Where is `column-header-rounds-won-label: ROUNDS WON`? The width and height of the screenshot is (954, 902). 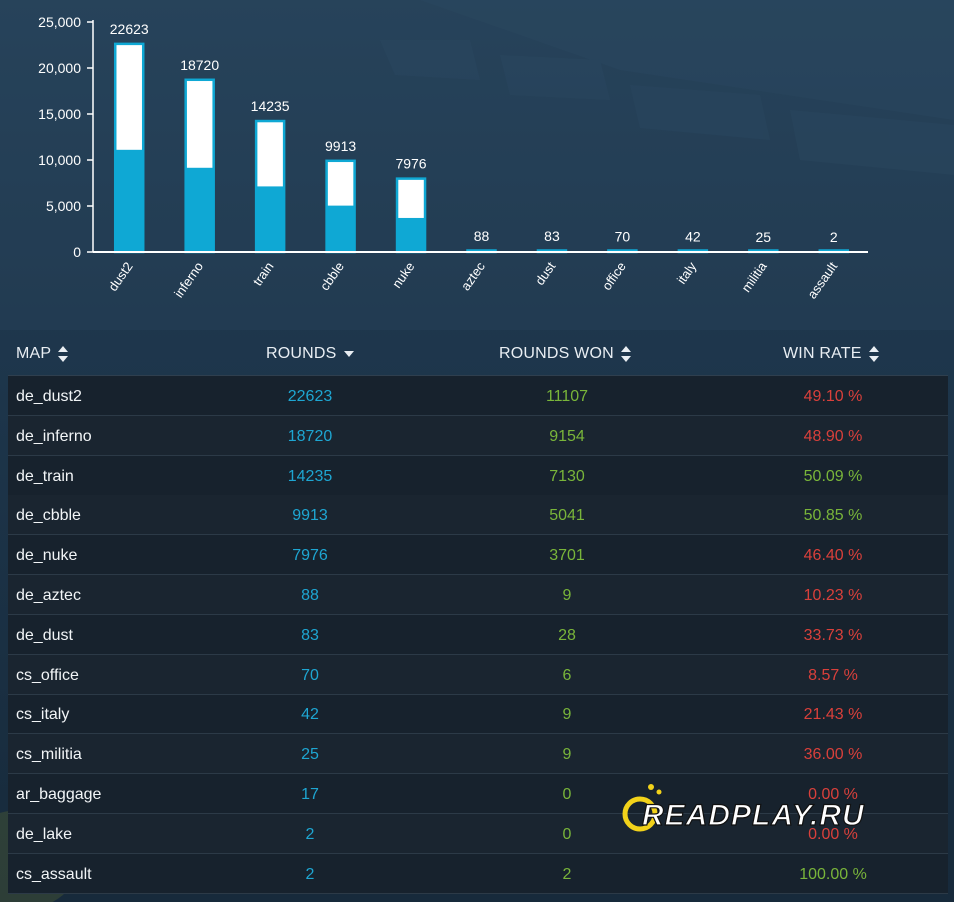 column-header-rounds-won-label: ROUNDS WON is located at coordinates (556, 353).